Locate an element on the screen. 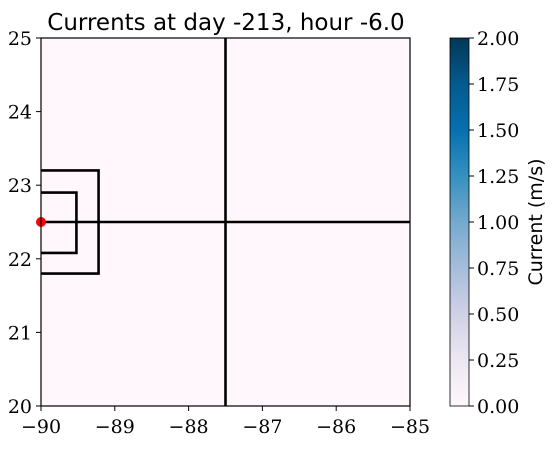  y-axis: 20 21 22 23 24 25 is located at coordinates (24, 223).